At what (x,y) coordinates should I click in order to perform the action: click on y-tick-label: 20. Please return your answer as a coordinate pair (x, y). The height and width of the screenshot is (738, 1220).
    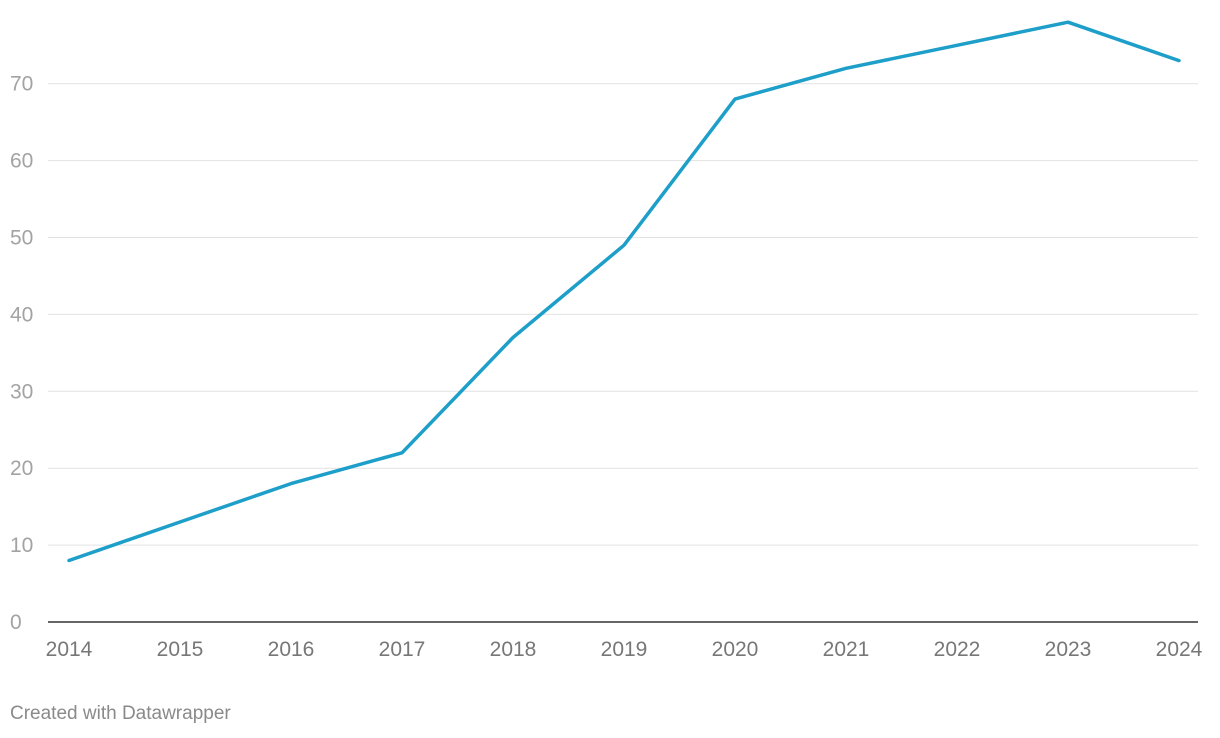
    Looking at the image, I should click on (21, 468).